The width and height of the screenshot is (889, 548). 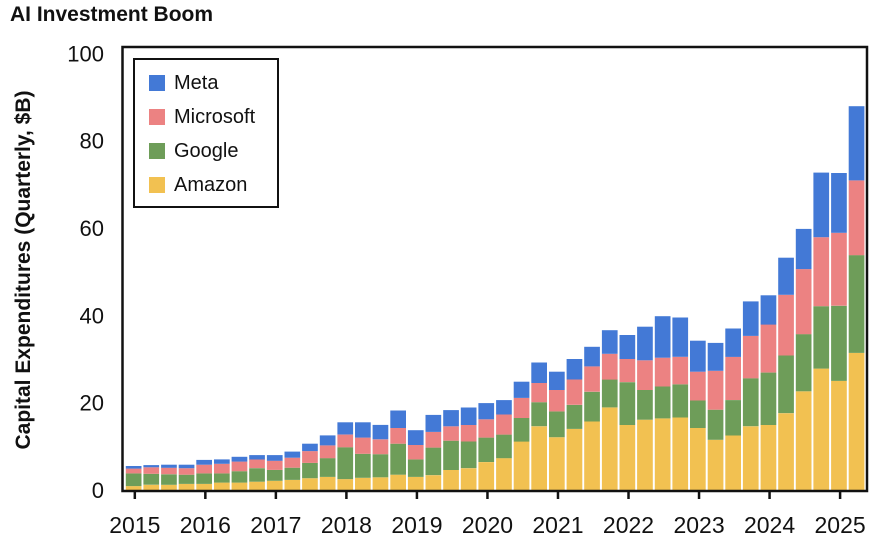 What do you see at coordinates (363, 430) in the screenshot?
I see `bar-segment-meta-2018q2` at bounding box center [363, 430].